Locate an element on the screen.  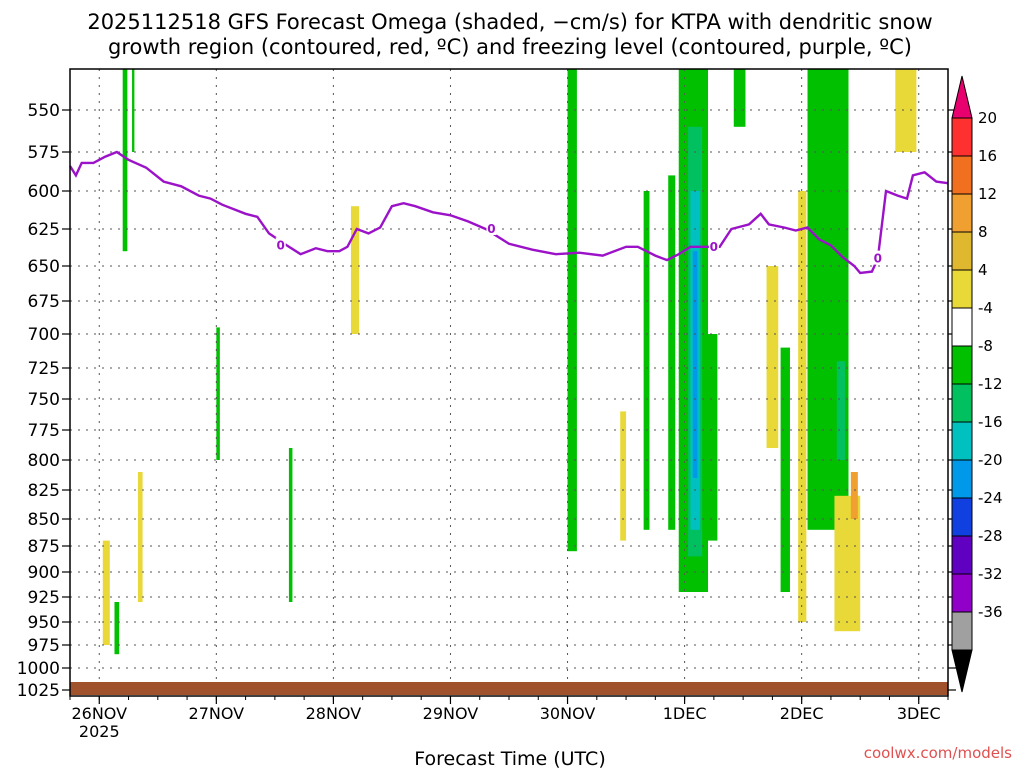
colorbar-label-13: -36 is located at coordinates (990, 612).